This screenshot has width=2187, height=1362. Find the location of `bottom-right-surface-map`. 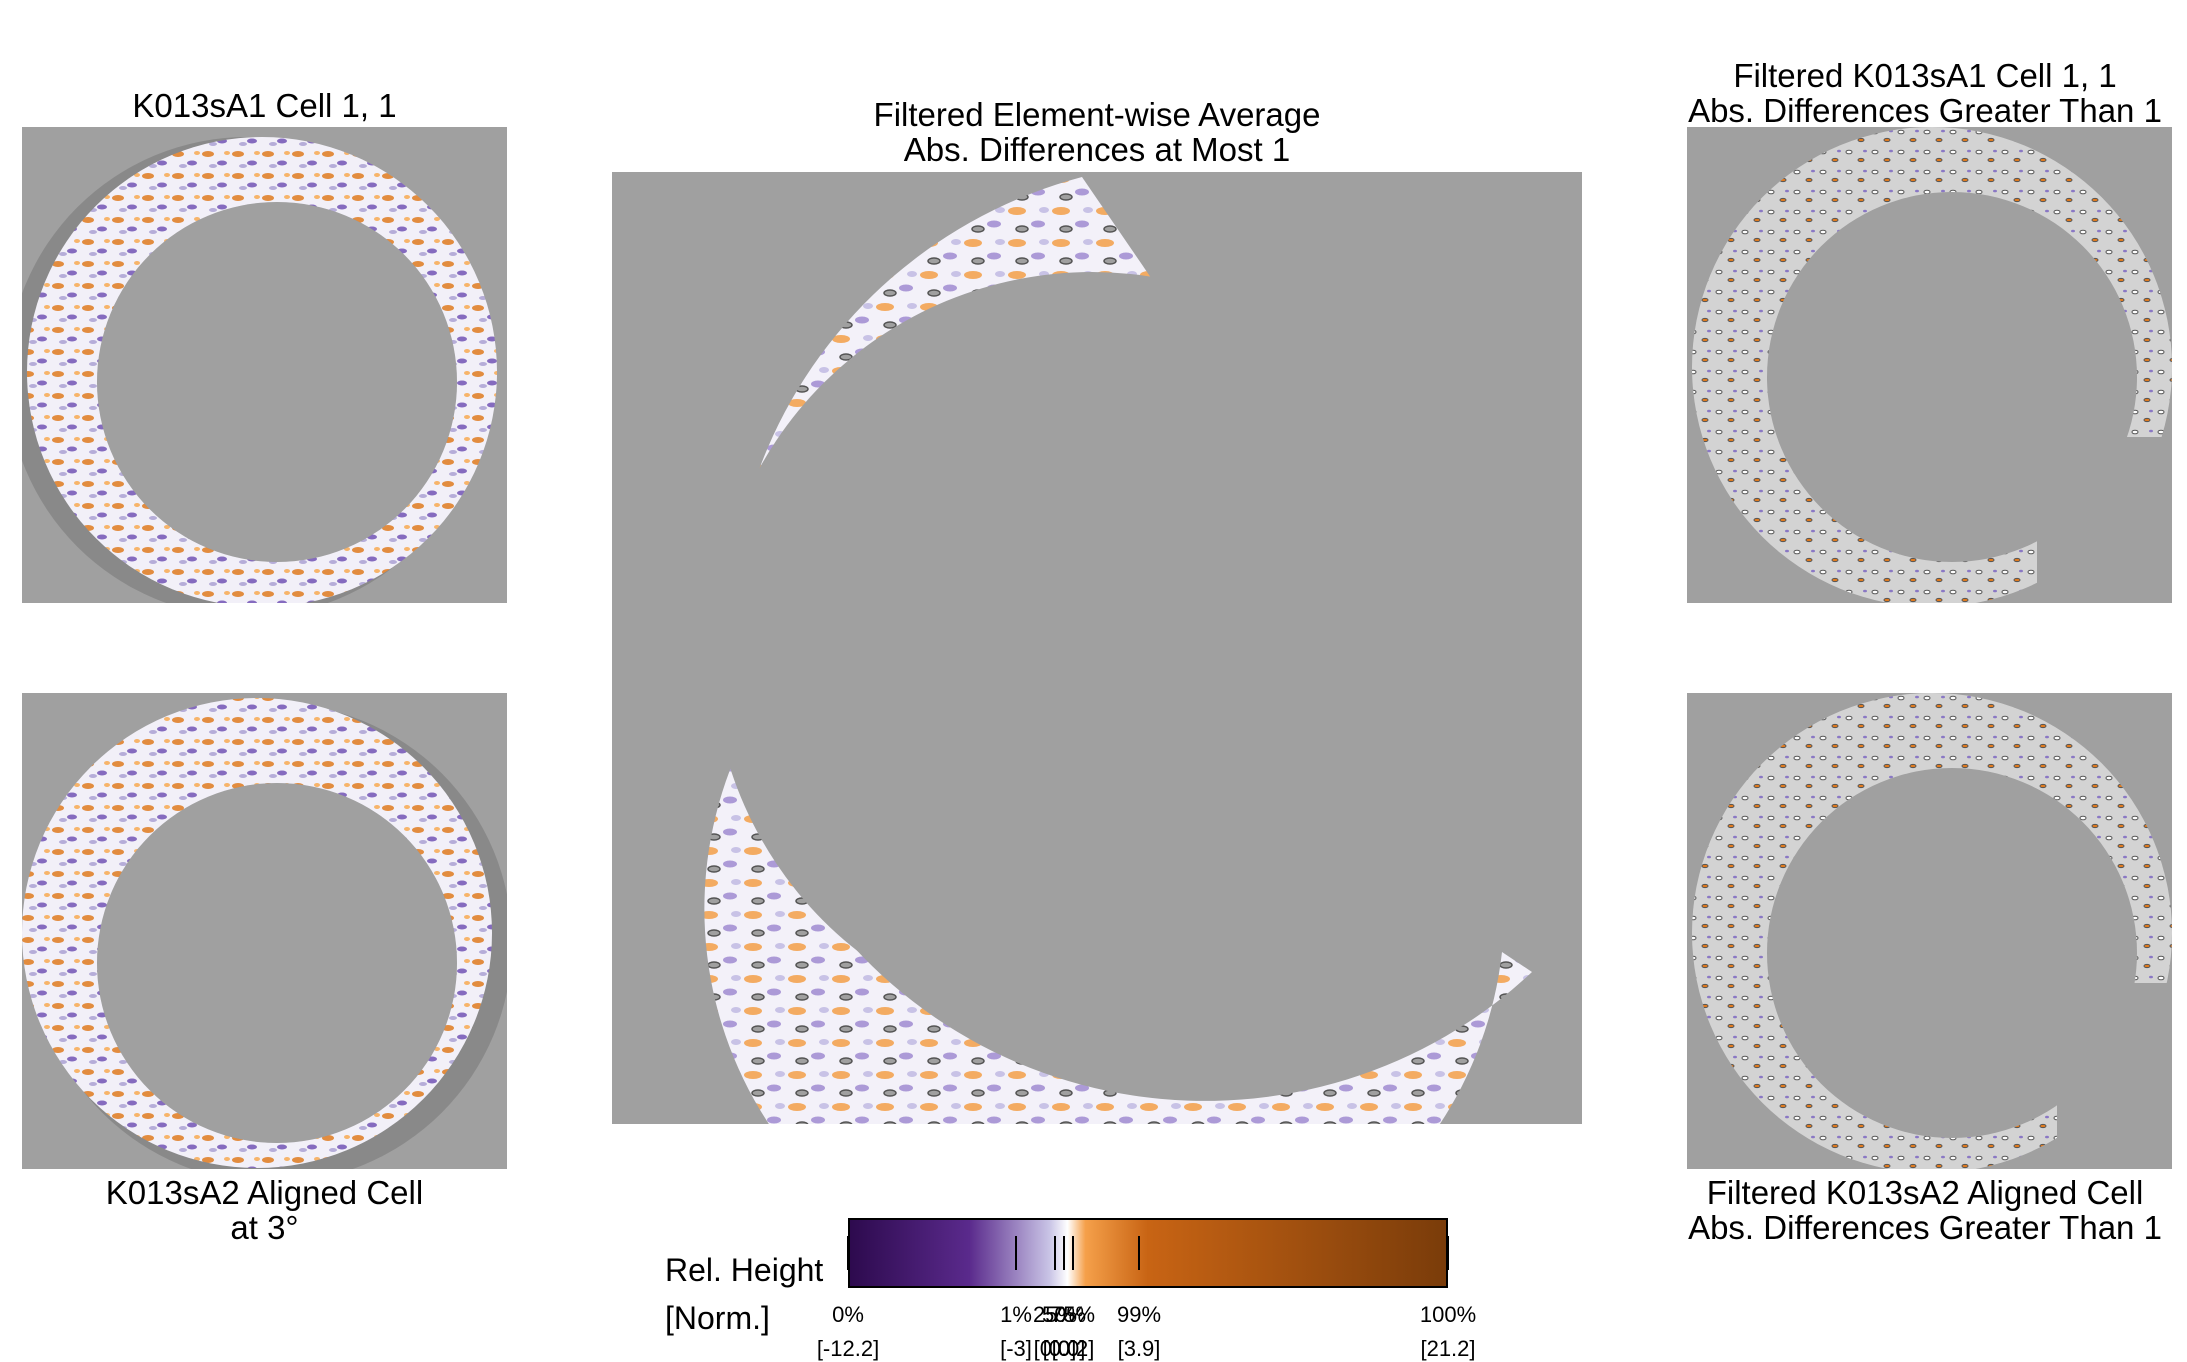

bottom-right-surface-map is located at coordinates (1929, 931).